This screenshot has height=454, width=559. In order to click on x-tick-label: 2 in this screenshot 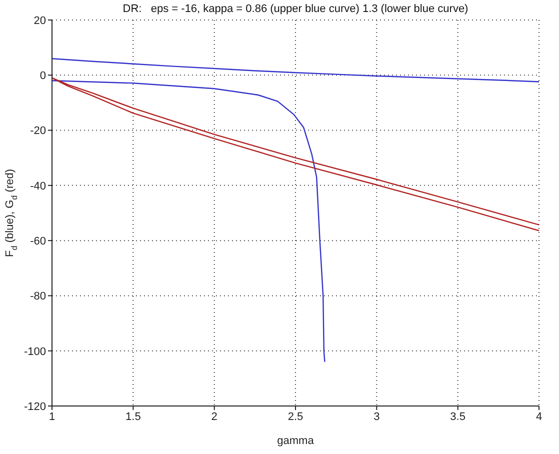, I will do `click(214, 416)`.